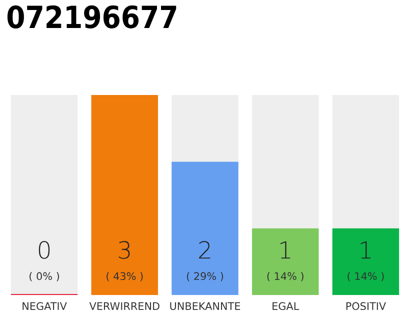 The width and height of the screenshot is (410, 320). Describe the element at coordinates (91, 16) in the screenshot. I see `chart-title: 072196677` at that location.